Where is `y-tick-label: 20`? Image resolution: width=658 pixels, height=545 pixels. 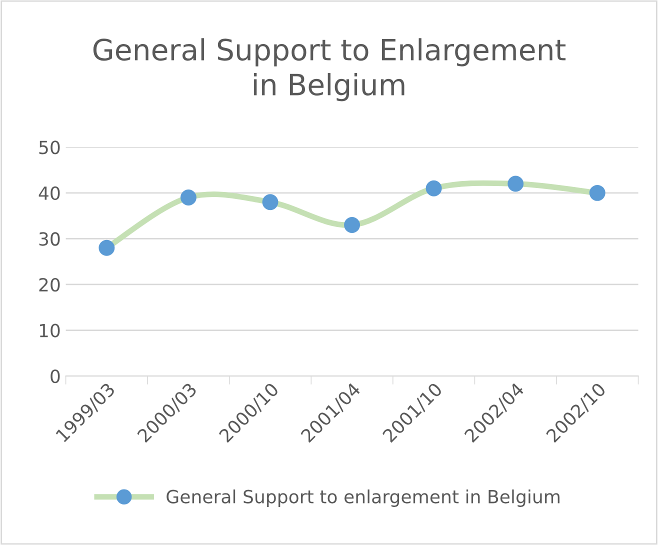
y-tick-label: 20 is located at coordinates (49, 285).